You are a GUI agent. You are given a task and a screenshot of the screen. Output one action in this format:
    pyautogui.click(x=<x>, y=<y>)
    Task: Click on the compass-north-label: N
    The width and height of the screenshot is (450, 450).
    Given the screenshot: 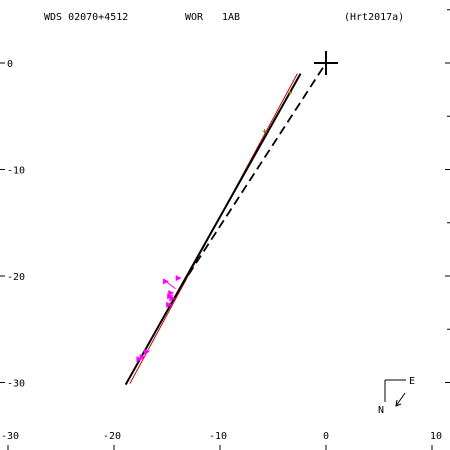 What is the action you would take?
    pyautogui.click(x=381, y=410)
    